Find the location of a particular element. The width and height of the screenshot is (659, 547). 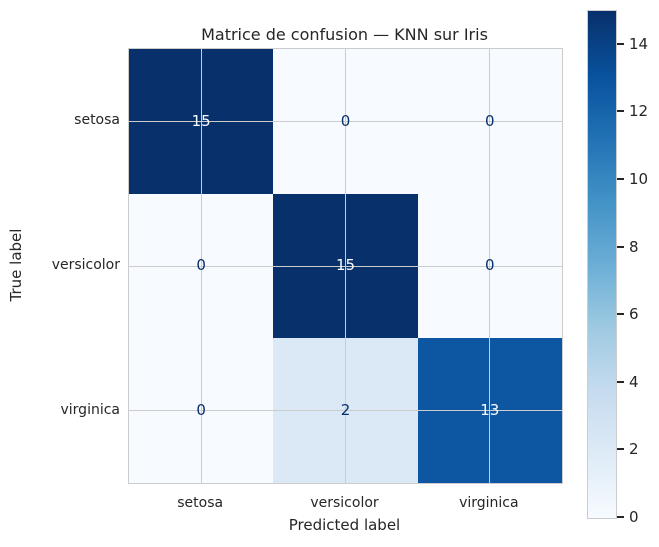

chart-title: Matrice de confusion — KNN sur Iris is located at coordinates (344, 34).